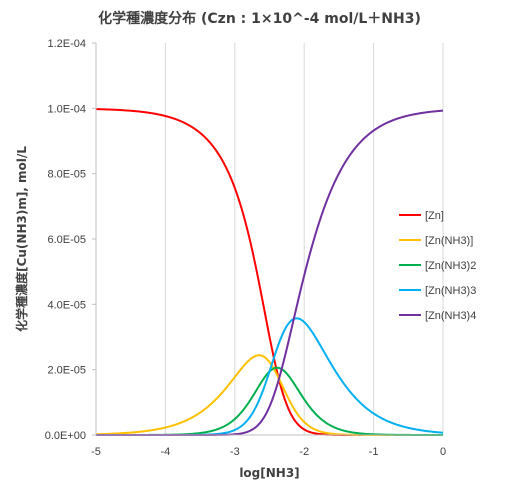  Describe the element at coordinates (443, 452) in the screenshot. I see `x-tick-label: 0` at that location.